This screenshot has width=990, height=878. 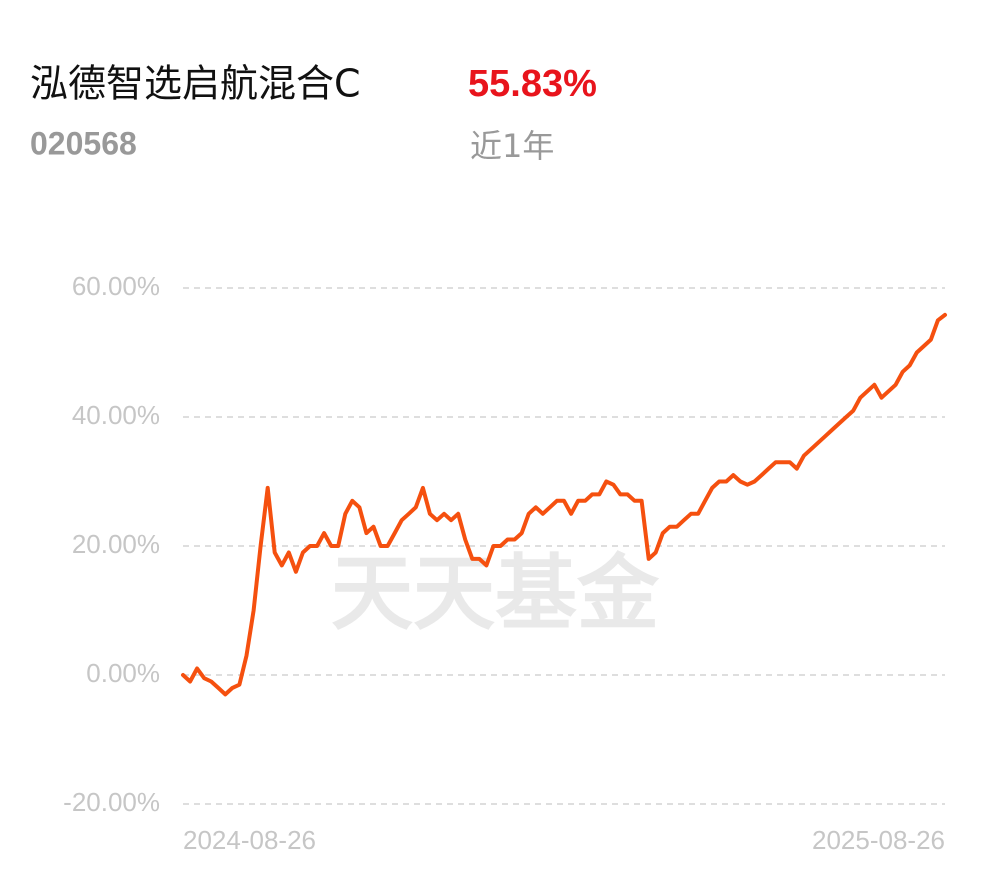 What do you see at coordinates (495, 593) in the screenshot?
I see `watermark: 天天基金` at bounding box center [495, 593].